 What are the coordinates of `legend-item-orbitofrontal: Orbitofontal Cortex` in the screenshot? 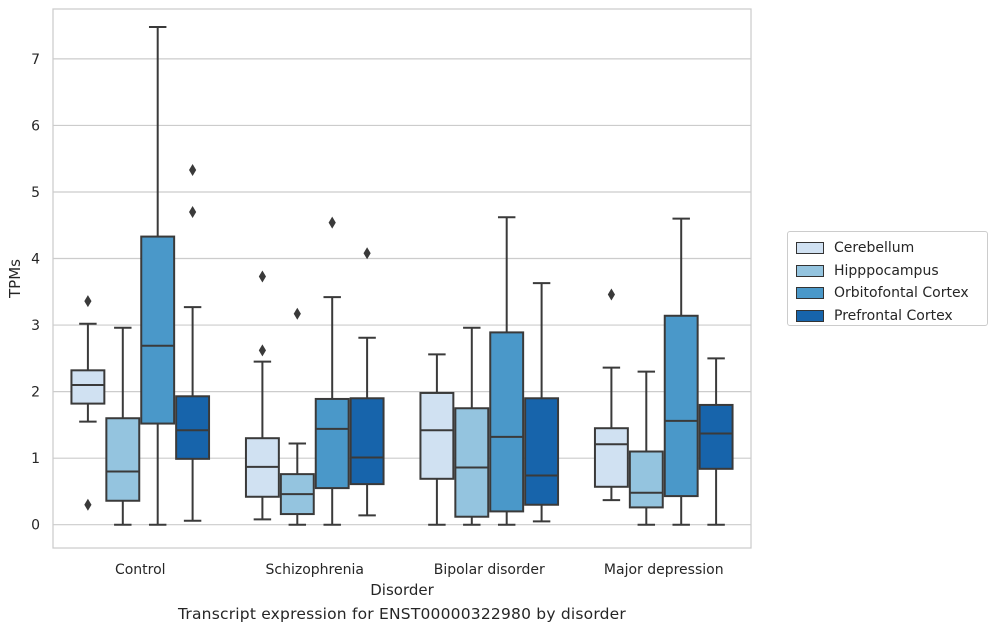 It's located at (887, 293).